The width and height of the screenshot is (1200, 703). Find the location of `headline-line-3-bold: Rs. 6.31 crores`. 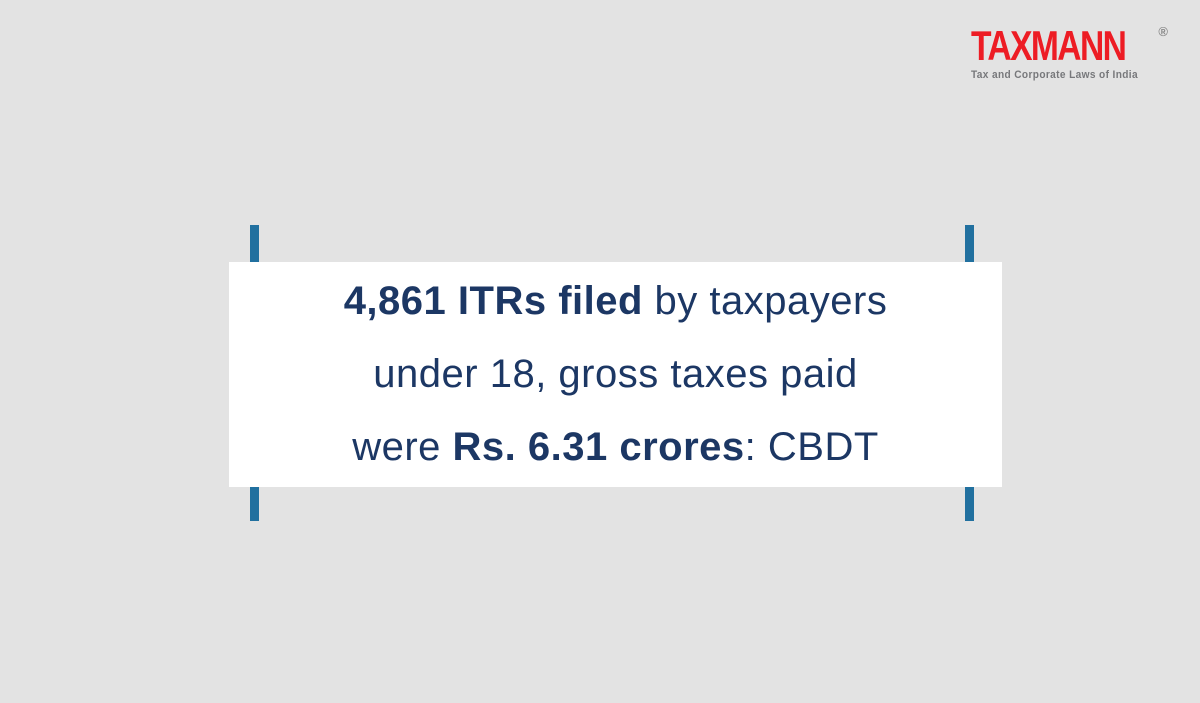

headline-line-3-bold: Rs. 6.31 crores is located at coordinates (598, 447).